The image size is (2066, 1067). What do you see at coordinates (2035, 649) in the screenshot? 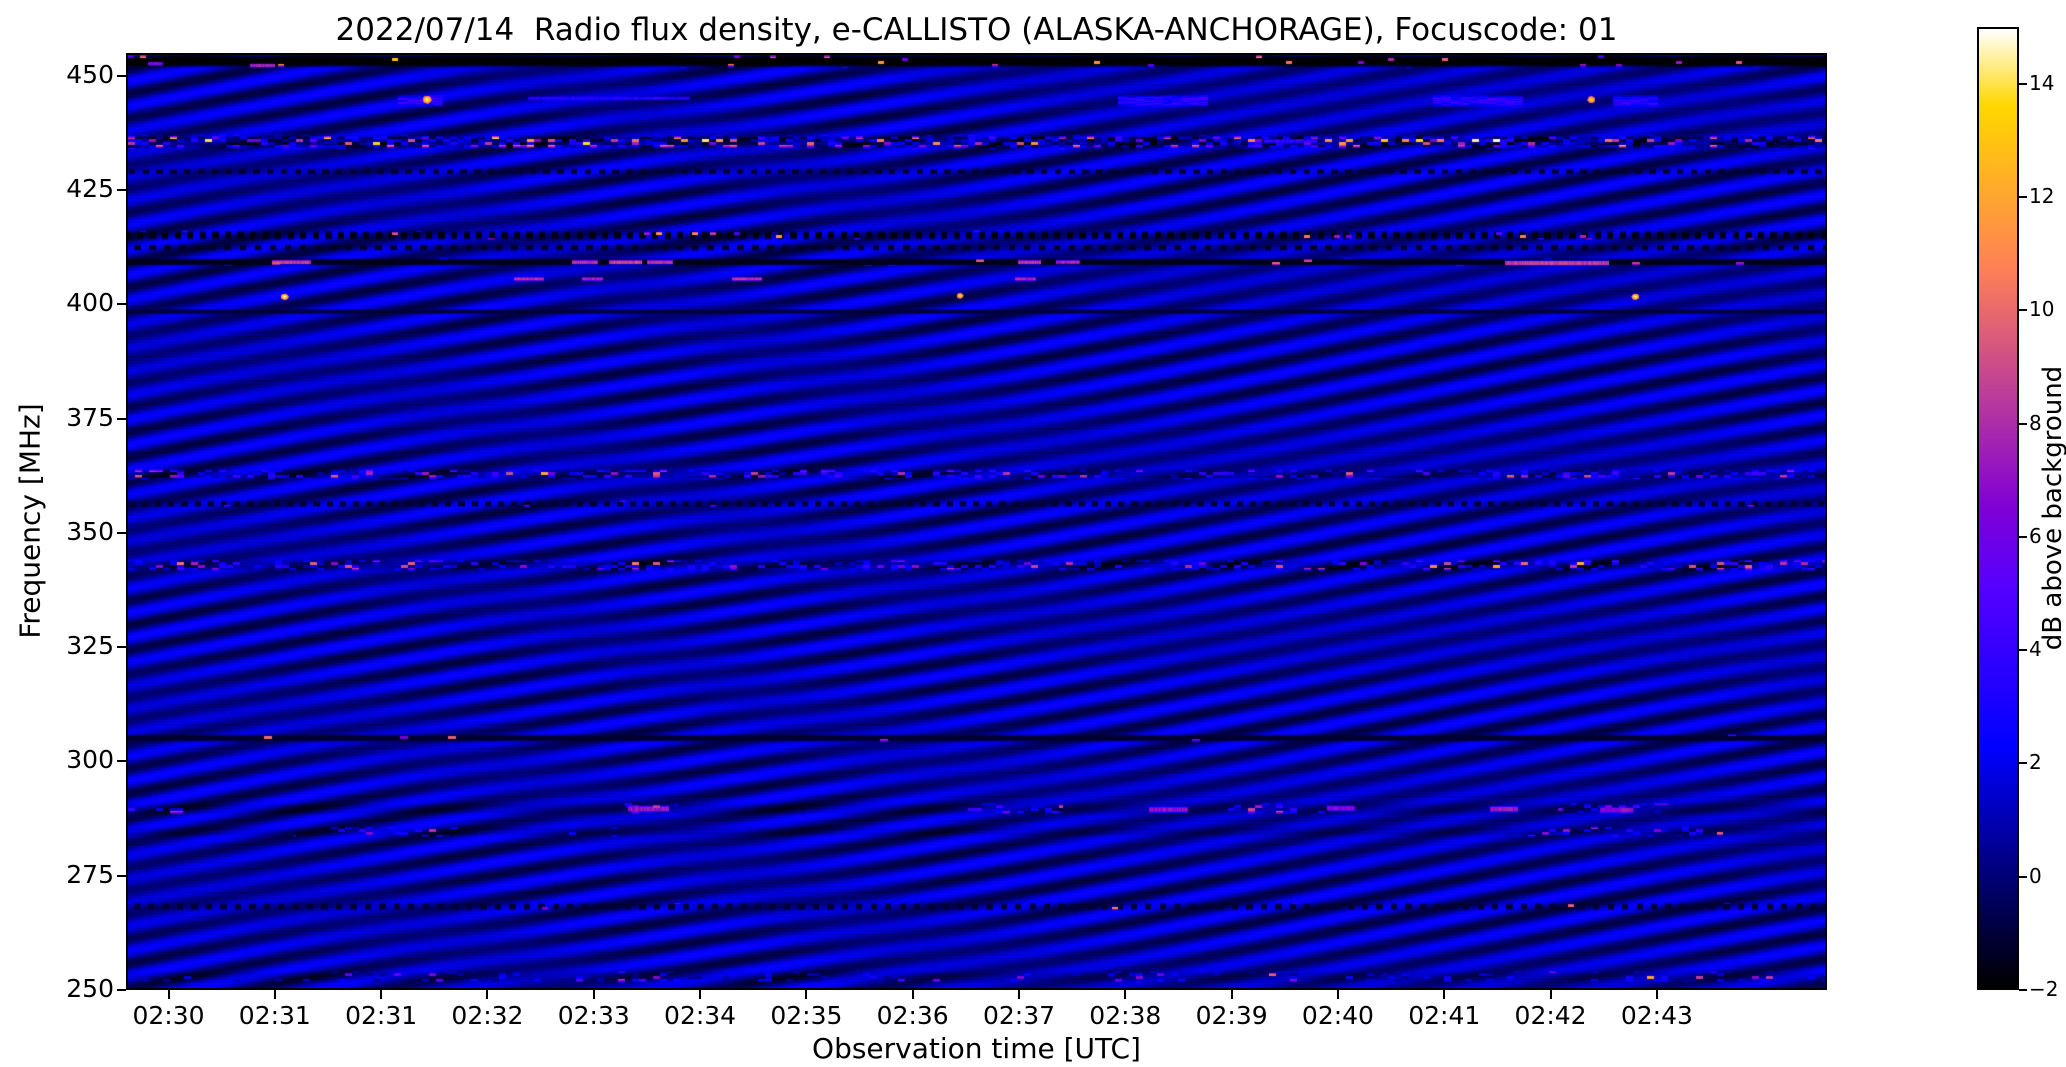
I see `colorbar-tick-label: 4` at bounding box center [2035, 649].